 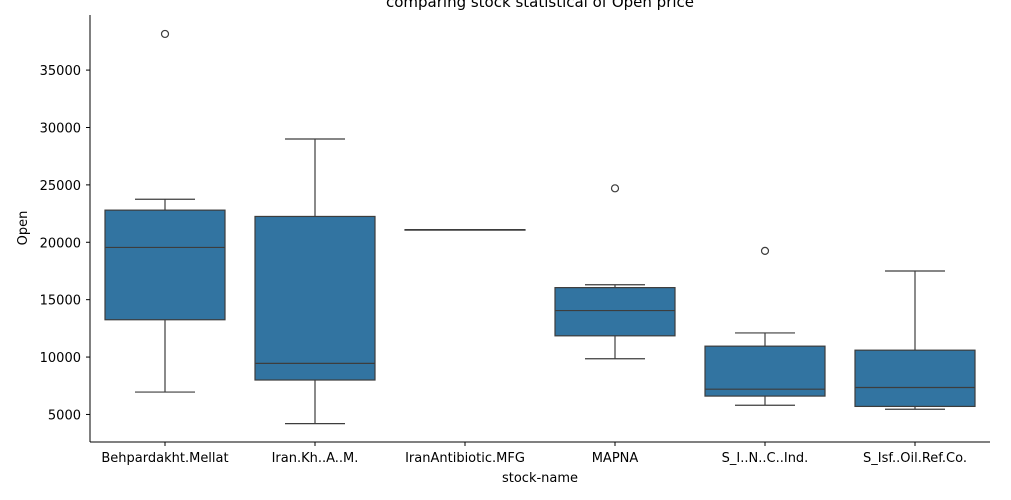 I want to click on y-axis-label: Open, so click(x=23, y=228).